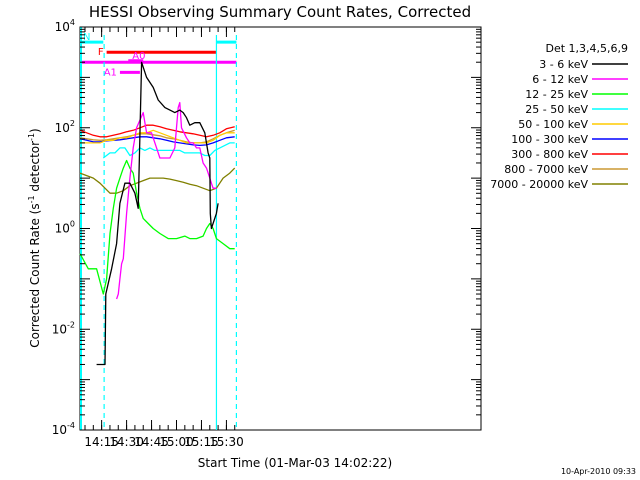 Image resolution: width=640 pixels, height=480 pixels. Describe the element at coordinates (63, 429) in the screenshot. I see `y-tick-label: 10⁻⁴` at that location.